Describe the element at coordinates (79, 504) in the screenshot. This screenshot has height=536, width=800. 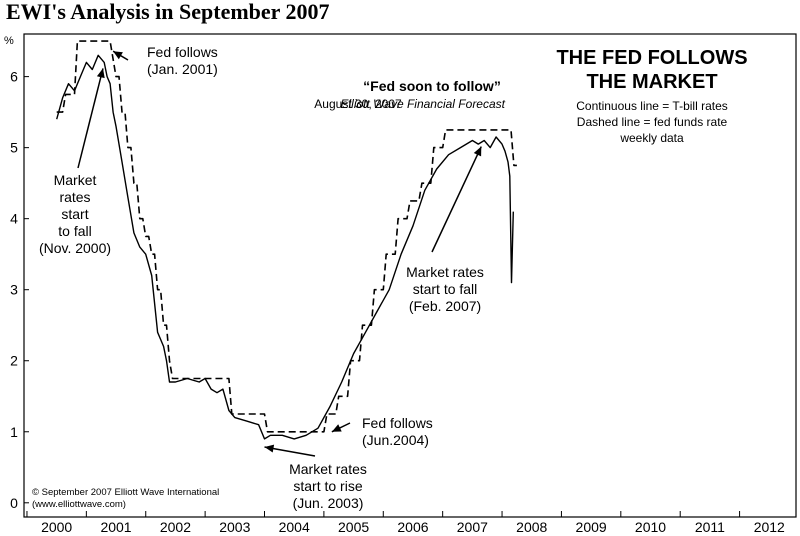
I see `copyright-url: (www.elliottwave.com)` at that location.